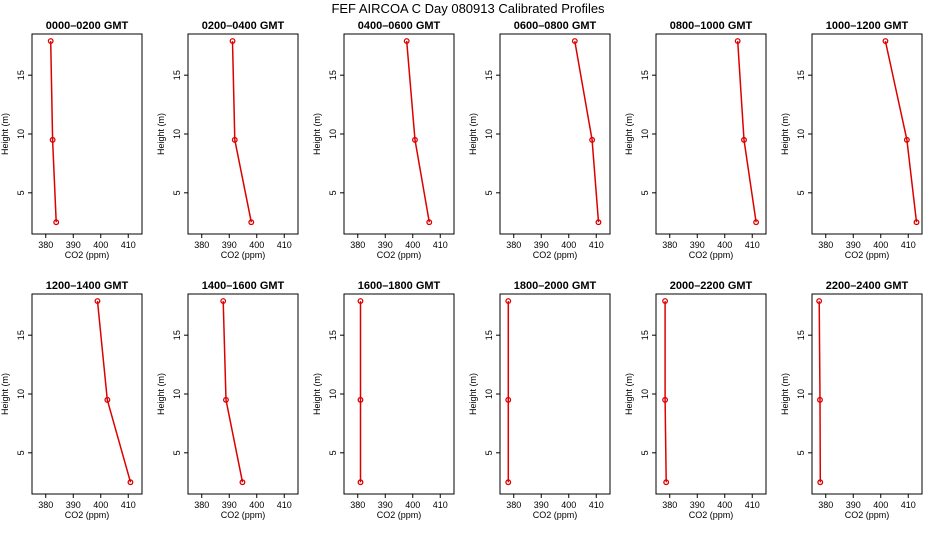 Image resolution: width=936 pixels, height=540 pixels. I want to click on panel-title: 1600–1800 GMT, so click(399, 286).